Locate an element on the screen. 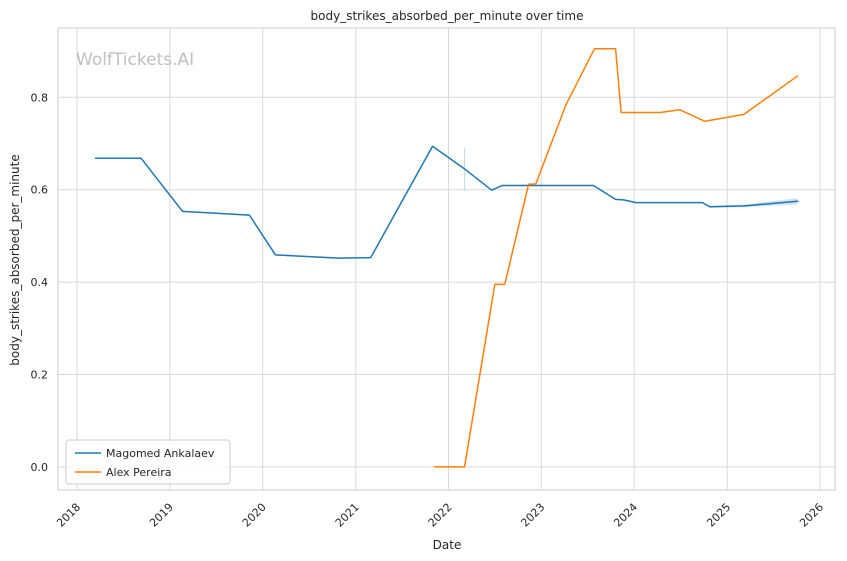 The image size is (847, 561). x-tick-label: 2022 is located at coordinates (440, 515).